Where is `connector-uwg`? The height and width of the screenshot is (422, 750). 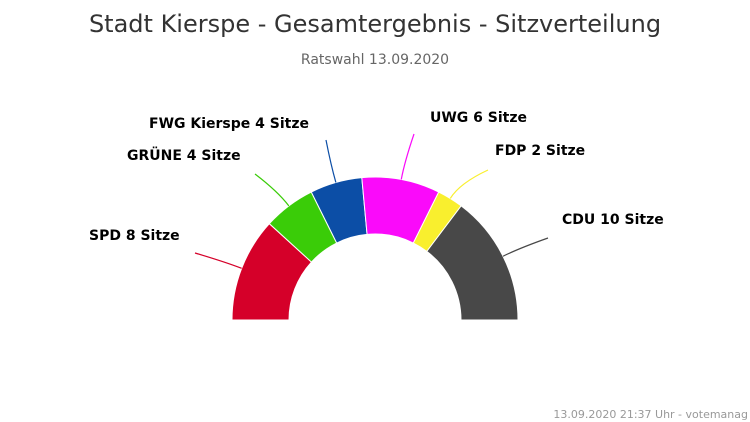
connector-uwg is located at coordinates (407, 156).